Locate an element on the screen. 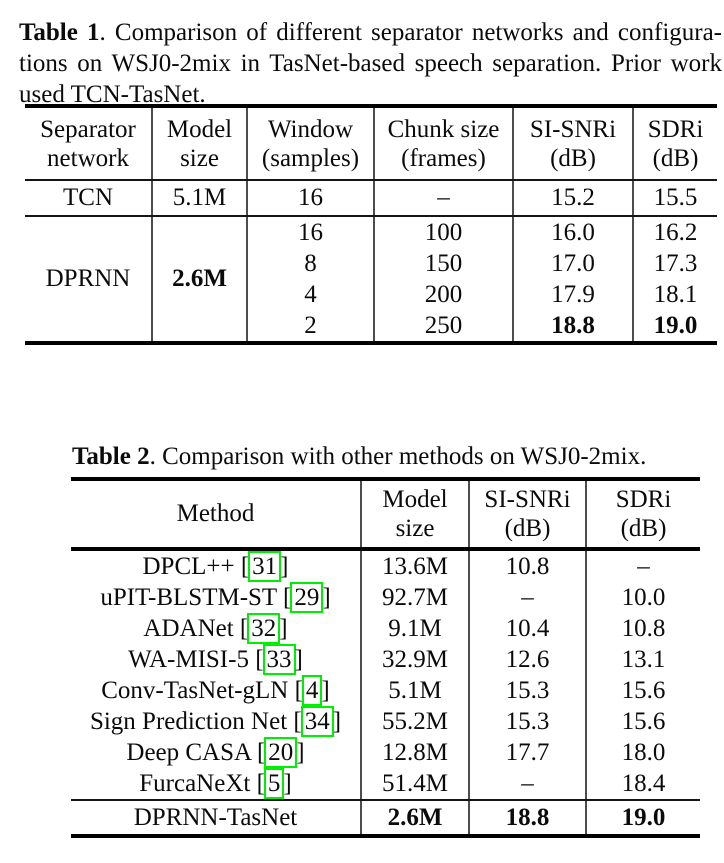 The width and height of the screenshot is (724, 863). dprnn-row-4: 2 250 18.8 19.0 is located at coordinates (371, 326).